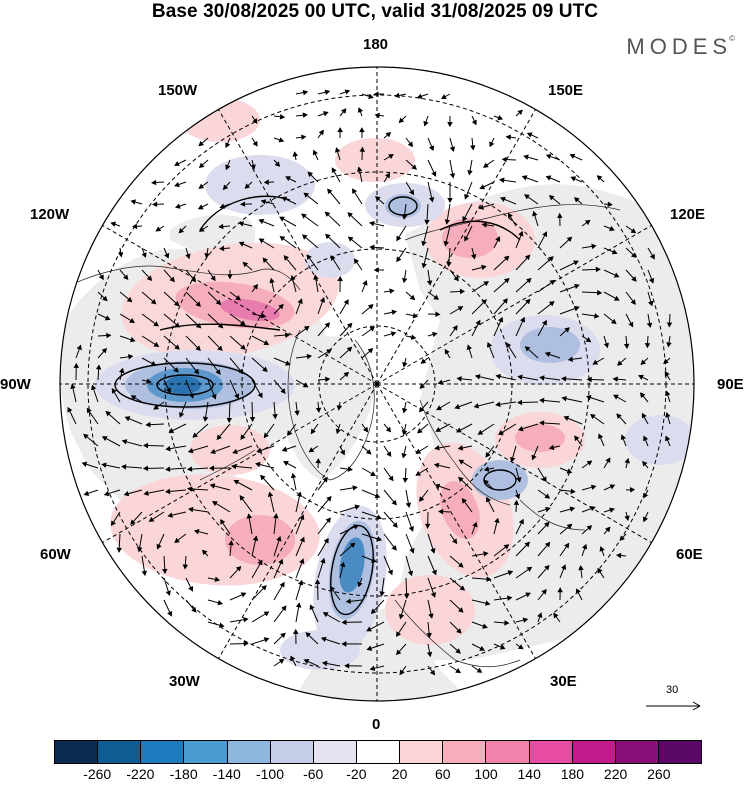 Image resolution: width=750 pixels, height=788 pixels. I want to click on anomaly-pos-siberia-core, so click(470, 238).